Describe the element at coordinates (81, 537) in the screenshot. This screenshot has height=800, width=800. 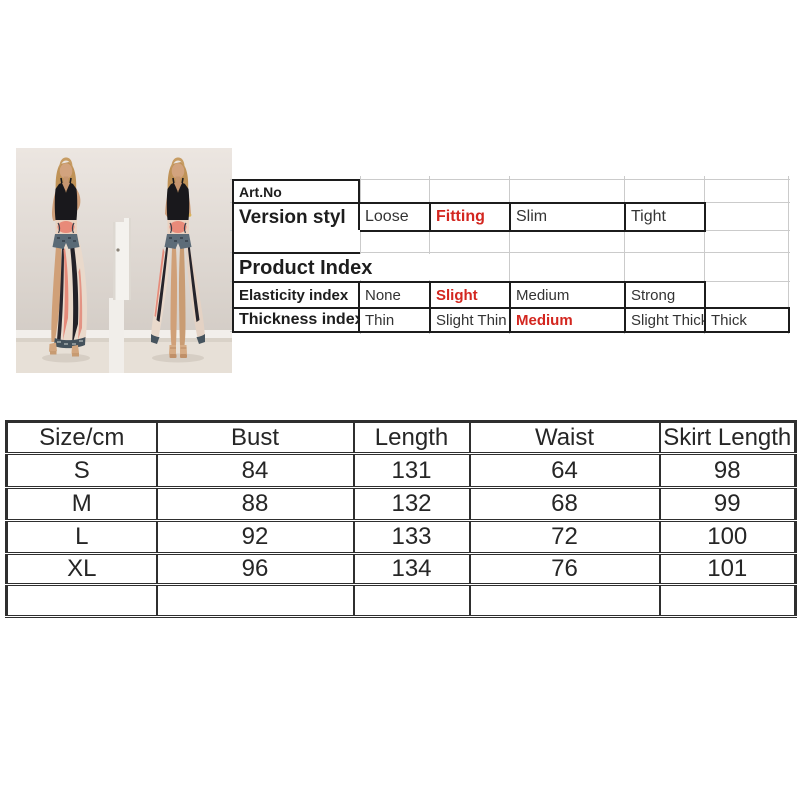
I see `size-cell: L` at that location.